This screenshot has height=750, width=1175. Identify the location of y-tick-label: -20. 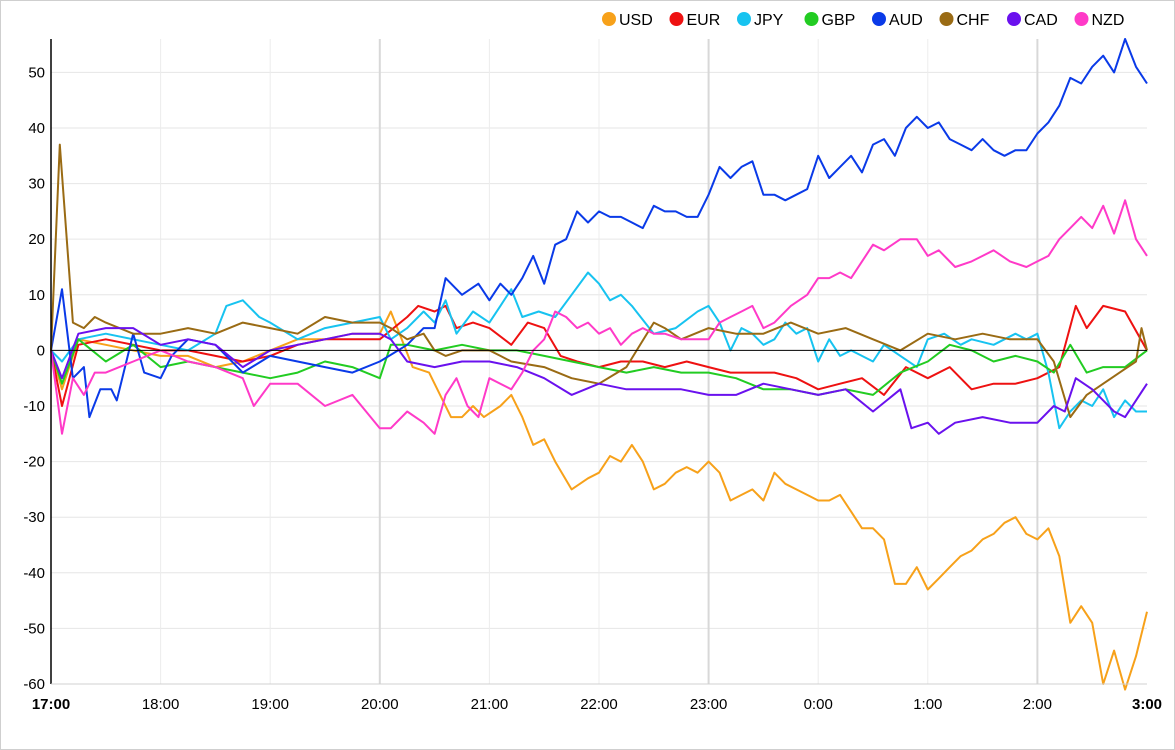
(34, 462).